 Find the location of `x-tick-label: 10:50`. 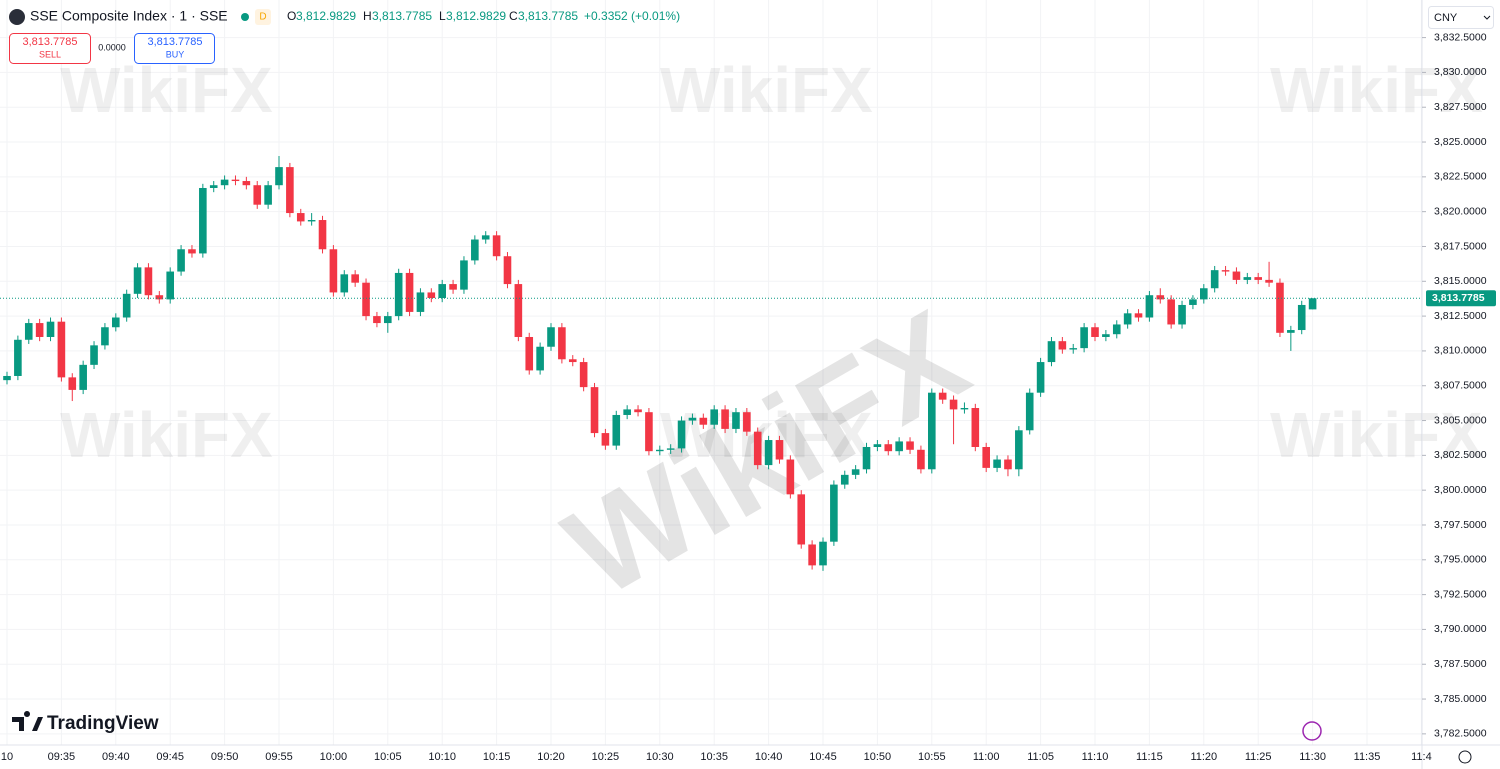

x-tick-label: 10:50 is located at coordinates (878, 757).